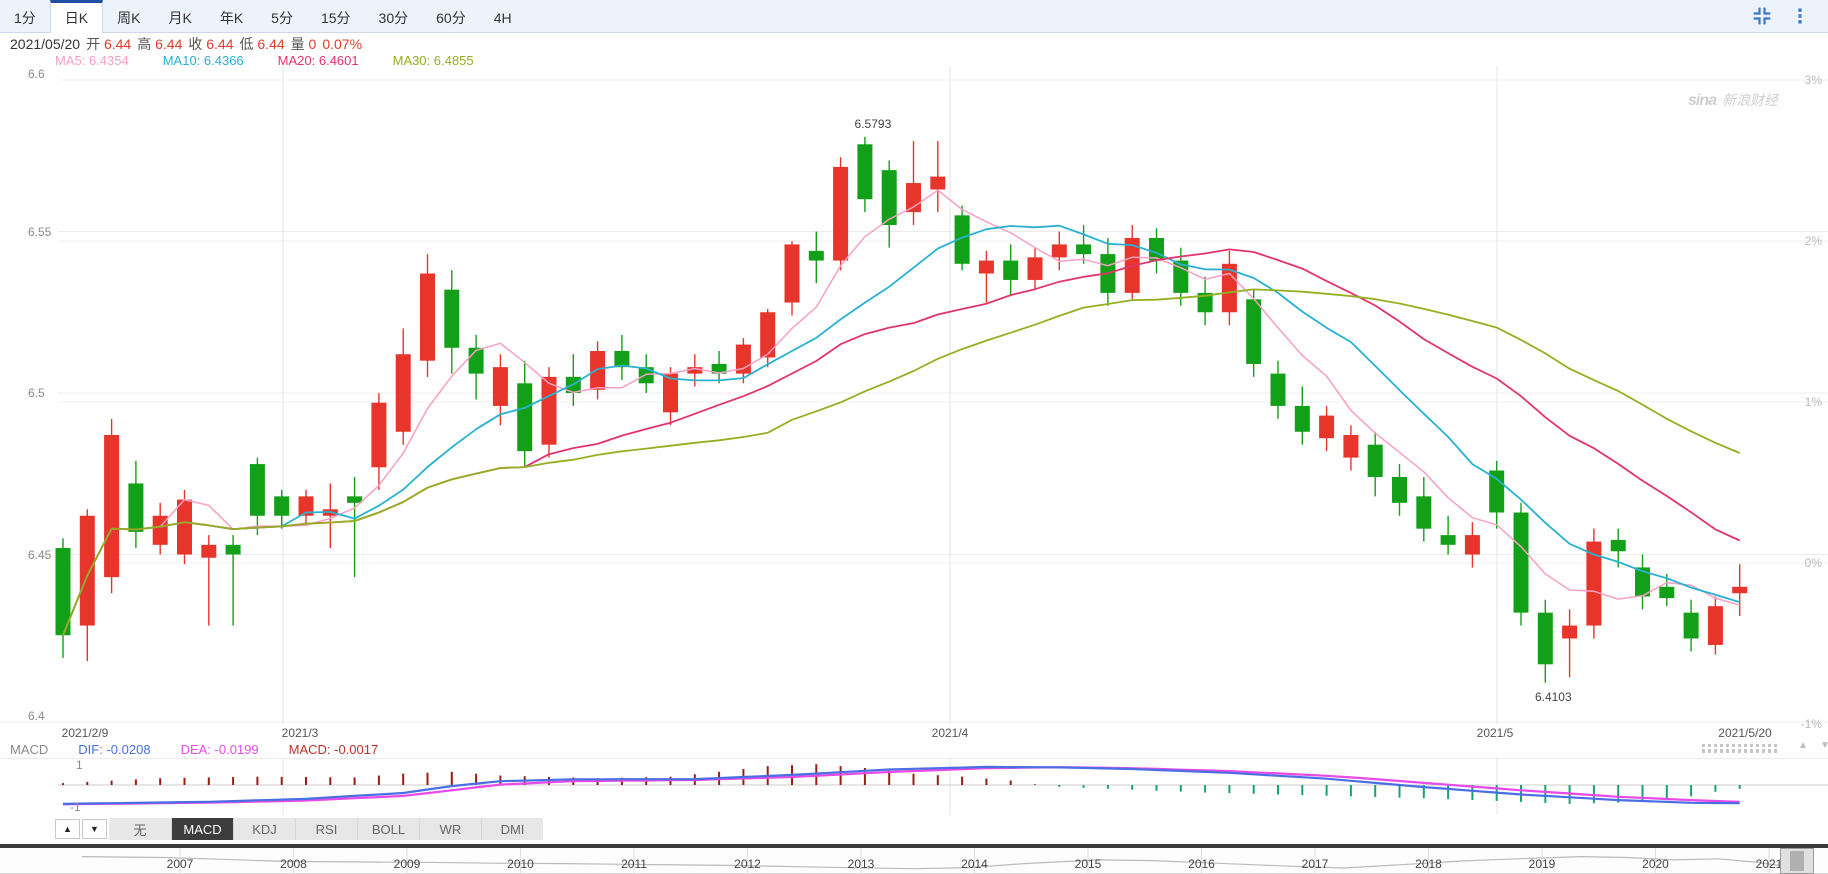 The image size is (1828, 874). I want to click on indicator-tab-MACD: MACD, so click(202, 829).